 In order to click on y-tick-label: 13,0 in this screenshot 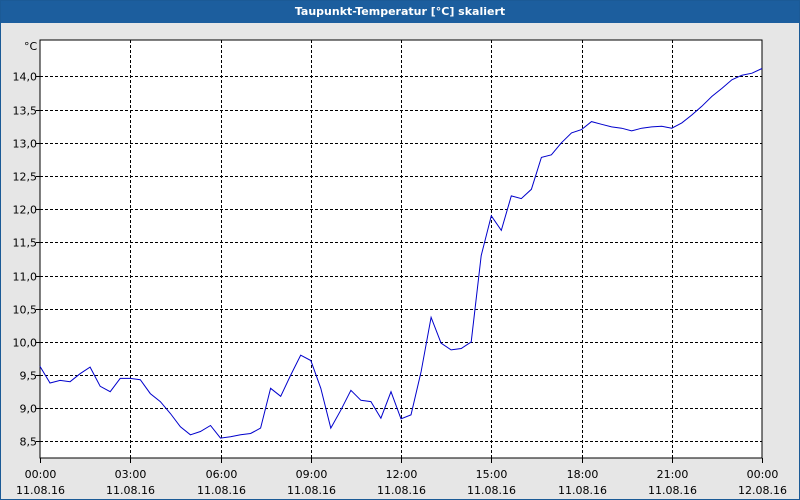, I will do `click(25, 144)`.